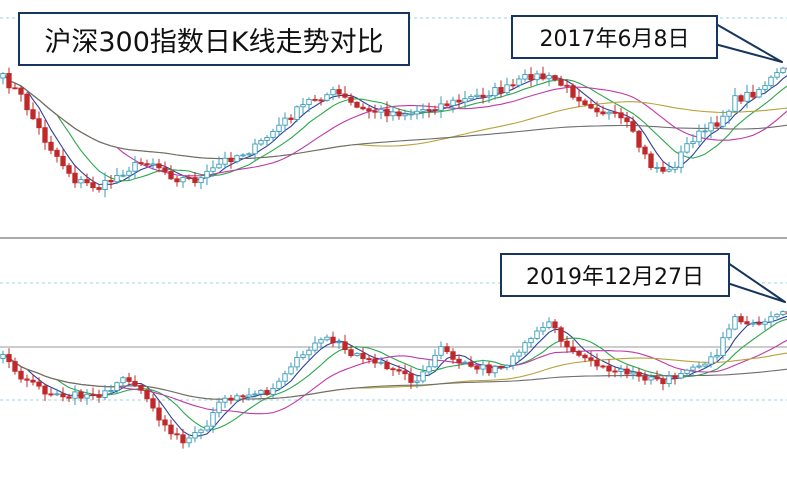 The image size is (787, 484). What do you see at coordinates (614, 37) in the screenshot?
I see `upper-end-date-label: 2017年6月8日` at bounding box center [614, 37].